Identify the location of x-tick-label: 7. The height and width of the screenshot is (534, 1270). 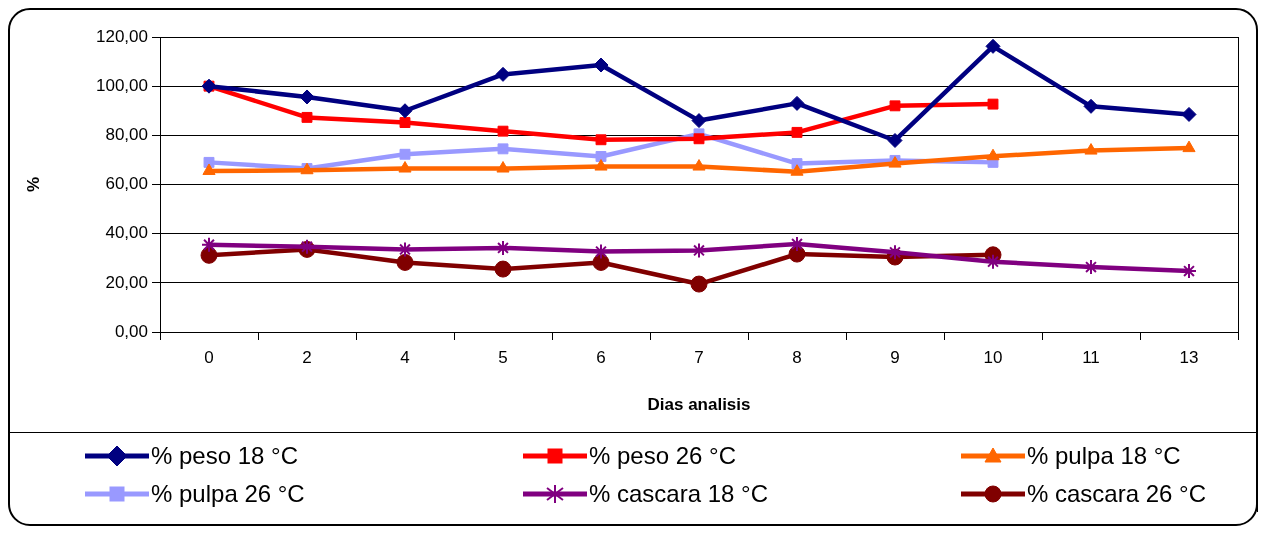
(699, 357).